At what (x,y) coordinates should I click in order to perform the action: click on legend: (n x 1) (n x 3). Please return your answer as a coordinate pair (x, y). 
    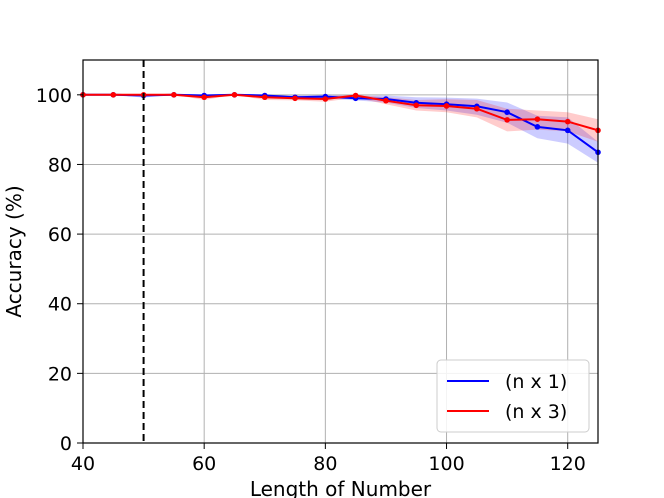
    Looking at the image, I should click on (513, 396).